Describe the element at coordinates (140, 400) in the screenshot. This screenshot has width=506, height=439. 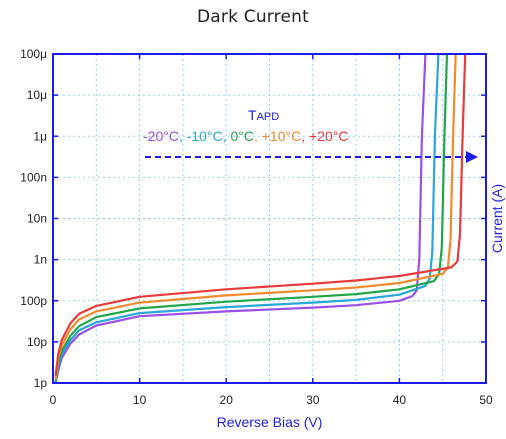
I see `x-tick-label: 10` at that location.